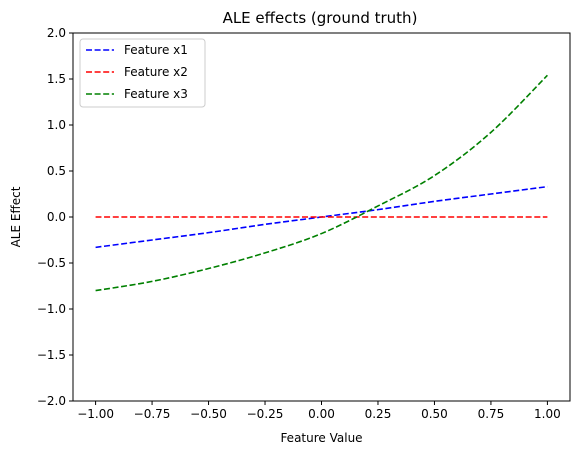 Image resolution: width=578 pixels, height=460 pixels. What do you see at coordinates (156, 94) in the screenshot?
I see `legend-label: Feature x3` at bounding box center [156, 94].